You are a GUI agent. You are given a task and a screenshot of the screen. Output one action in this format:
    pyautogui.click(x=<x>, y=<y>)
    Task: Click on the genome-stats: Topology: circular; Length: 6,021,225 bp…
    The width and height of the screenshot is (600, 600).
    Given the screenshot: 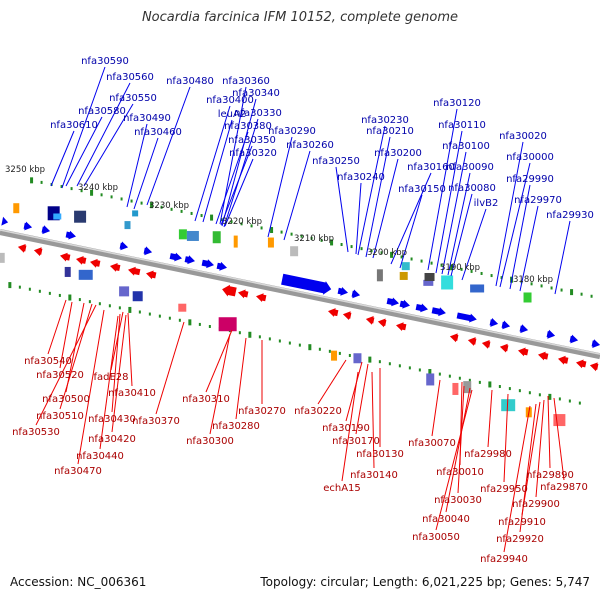 What is the action you would take?
    pyautogui.click(x=425, y=582)
    